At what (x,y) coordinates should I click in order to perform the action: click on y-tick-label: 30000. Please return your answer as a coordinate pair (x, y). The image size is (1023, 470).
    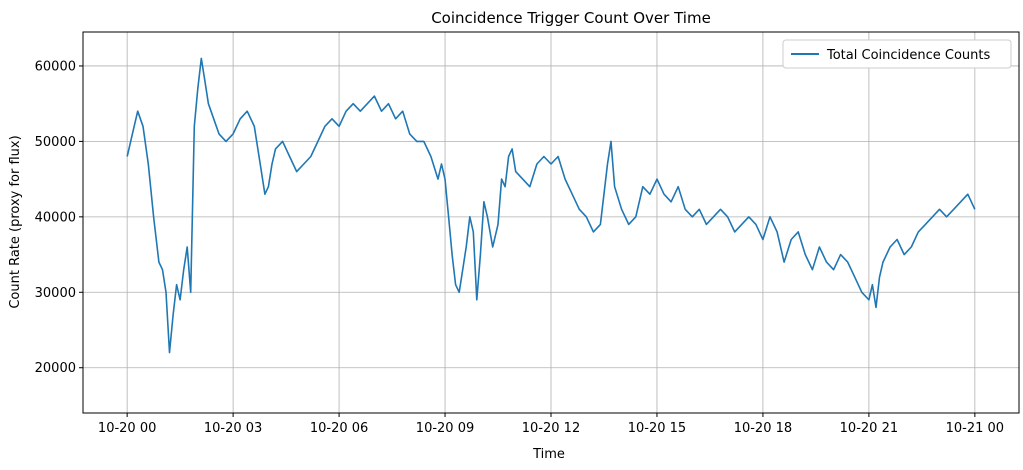
    Looking at the image, I should click on (55, 293).